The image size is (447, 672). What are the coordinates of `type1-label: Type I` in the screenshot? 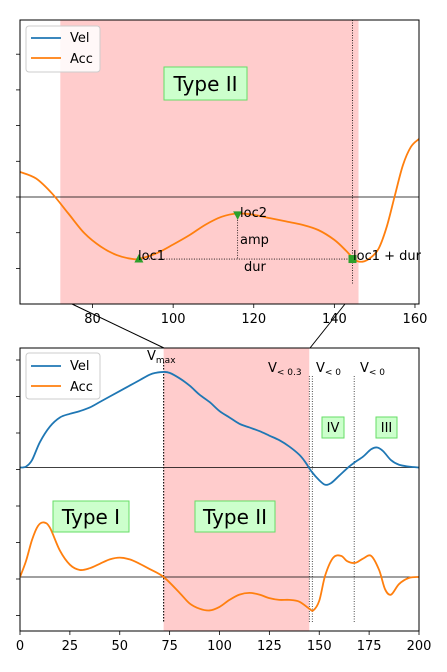 It's located at (90, 517).